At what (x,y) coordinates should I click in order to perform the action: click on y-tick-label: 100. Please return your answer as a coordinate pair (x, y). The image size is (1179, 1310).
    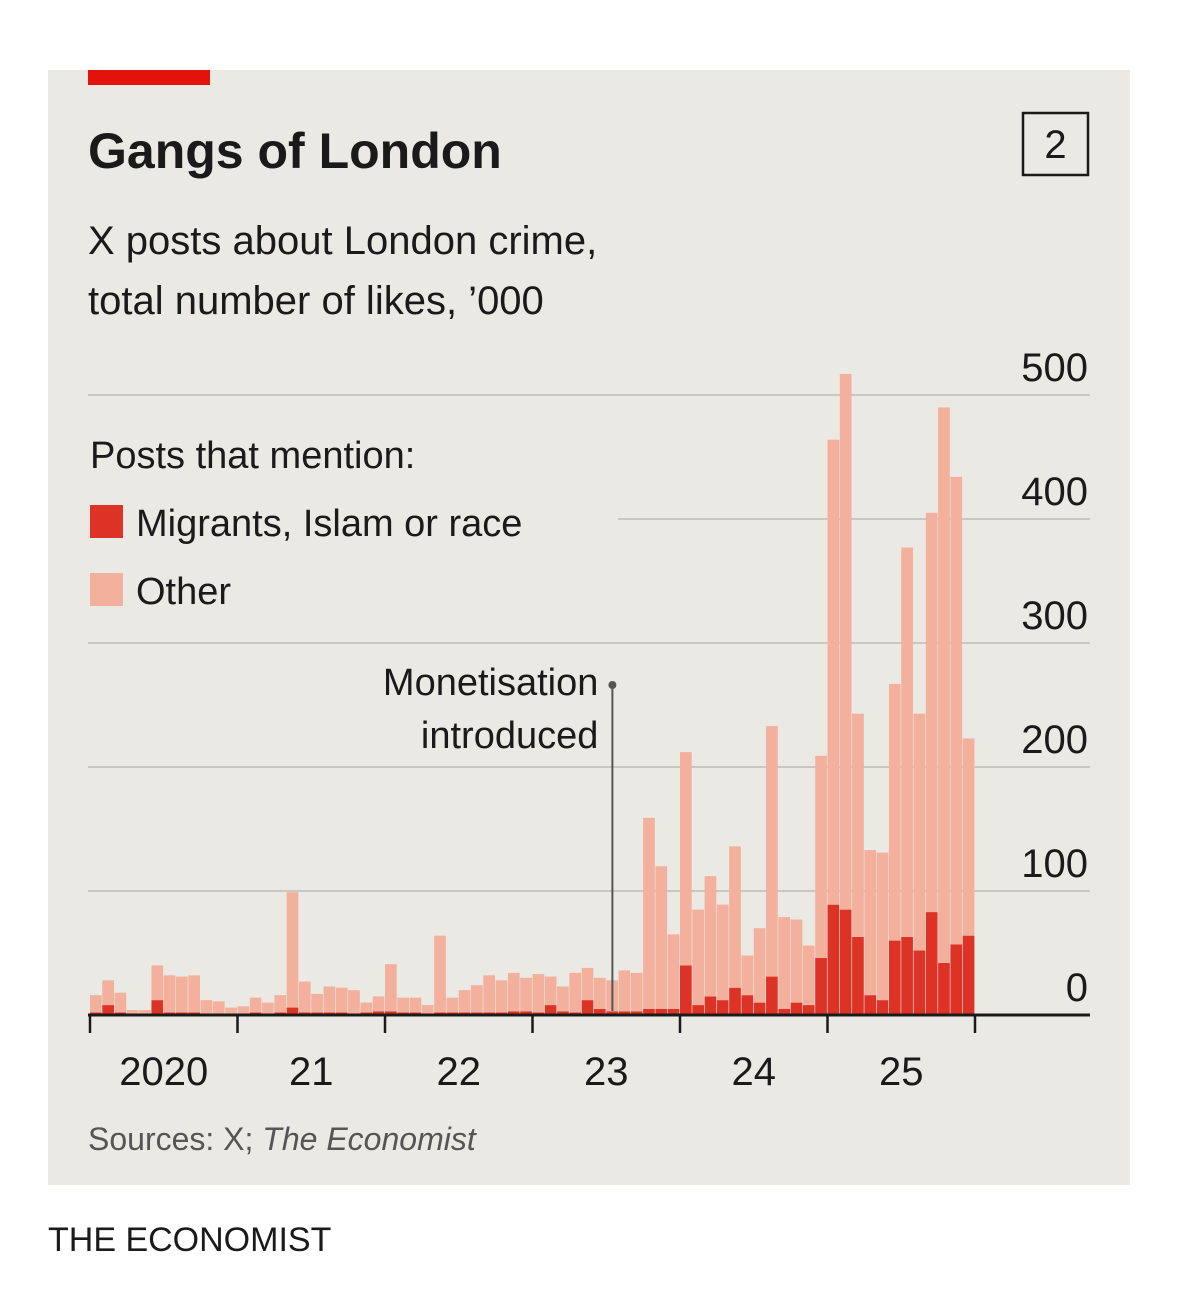
    Looking at the image, I should click on (1054, 864).